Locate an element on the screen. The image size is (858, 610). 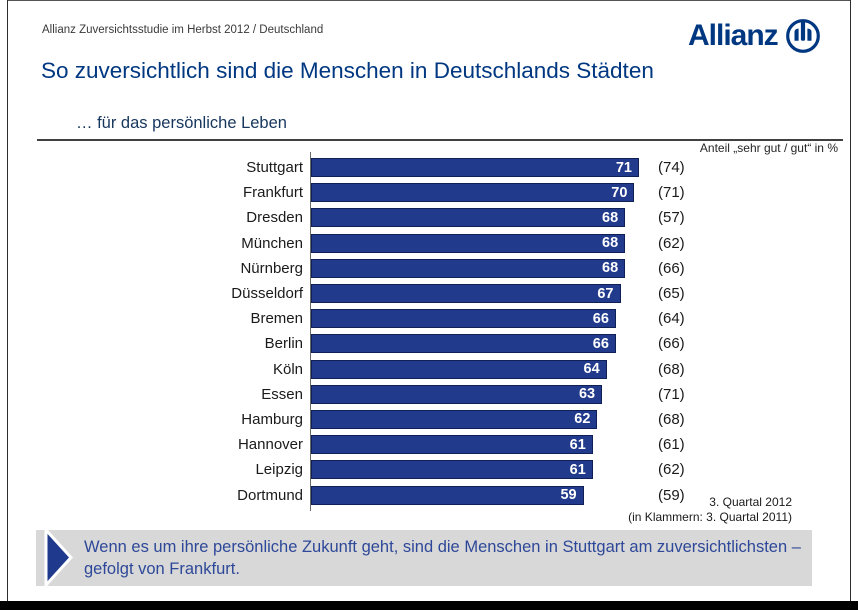
bar-value-label: 63 is located at coordinates (587, 394).